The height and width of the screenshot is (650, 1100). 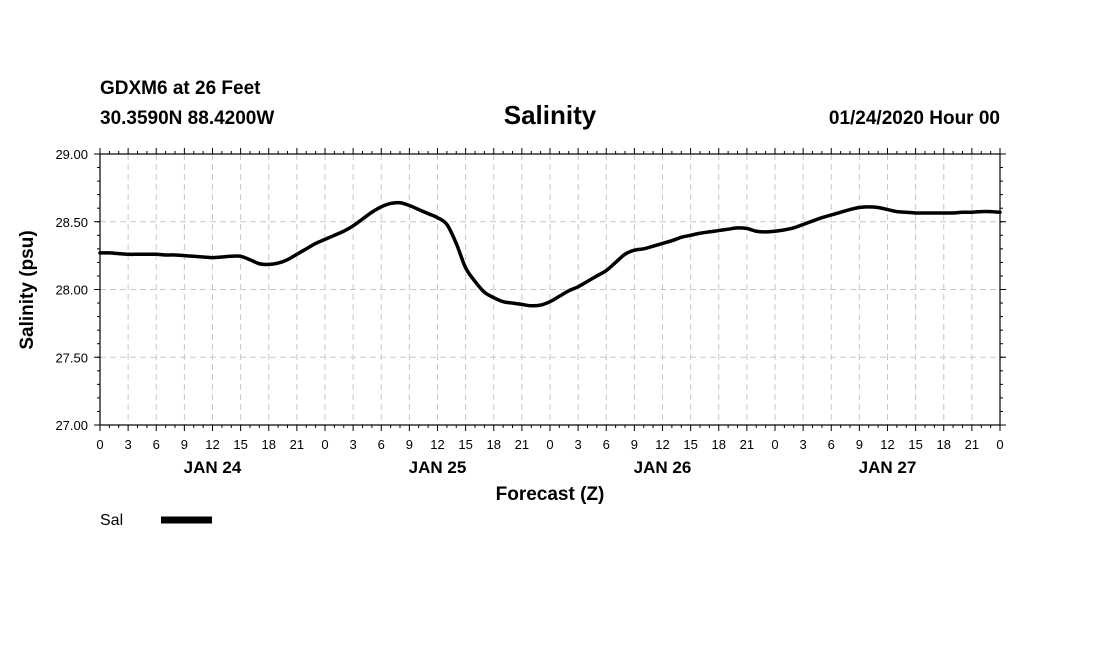 I want to click on y-tick-label: 27.00, so click(x=71, y=425).